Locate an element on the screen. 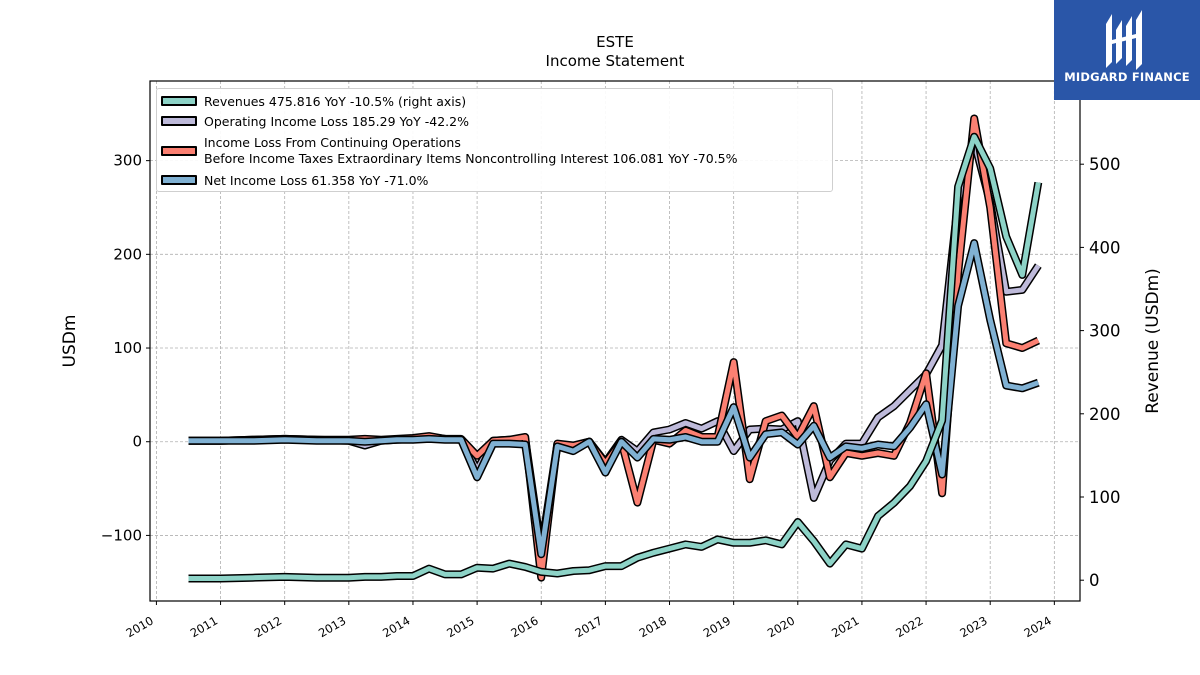 This screenshot has width=1200, height=675. x-tick-label: 2021 is located at coordinates (845, 626).